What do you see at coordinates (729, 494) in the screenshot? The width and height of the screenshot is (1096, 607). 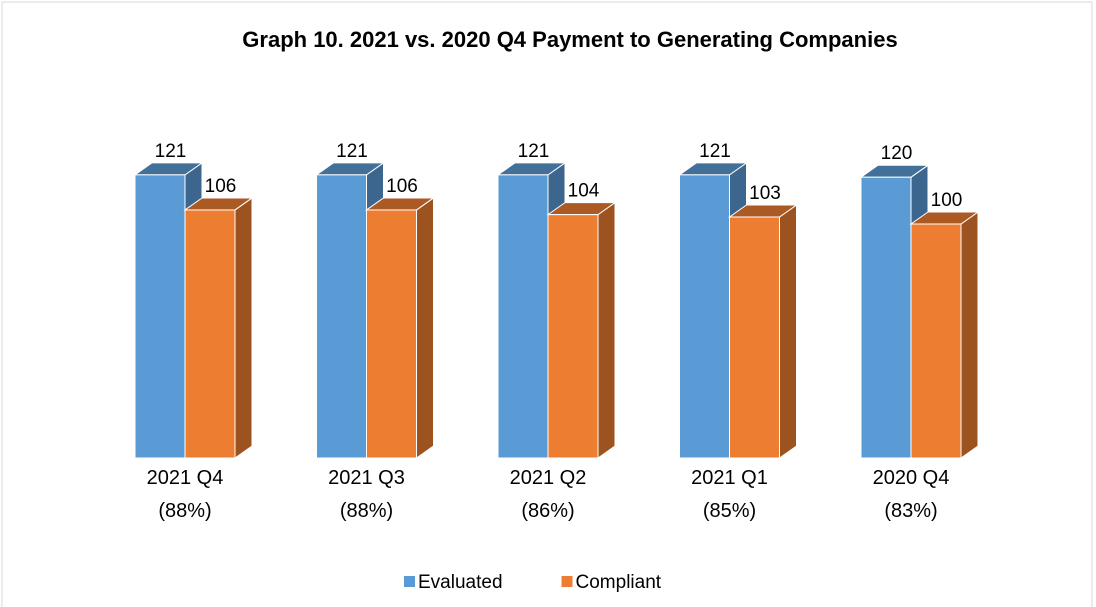 I see `x-tick-label: 2021 Q1 (85%)` at bounding box center [729, 494].